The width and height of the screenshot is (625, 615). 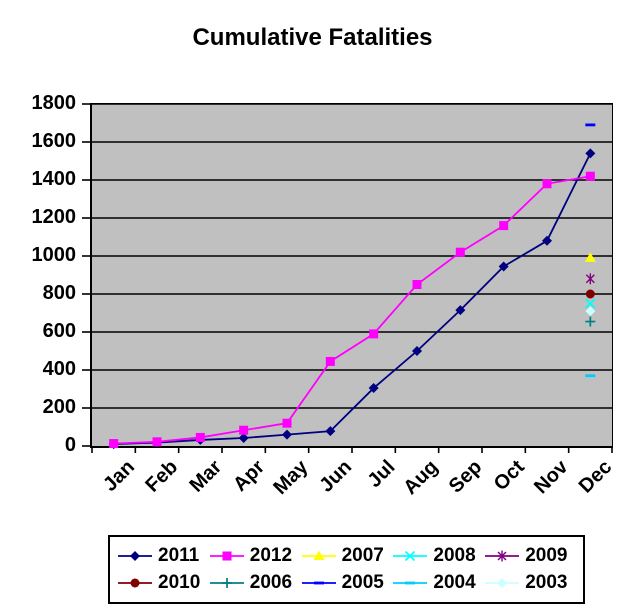 I want to click on legend-glyph-2009, so click(x=502, y=556).